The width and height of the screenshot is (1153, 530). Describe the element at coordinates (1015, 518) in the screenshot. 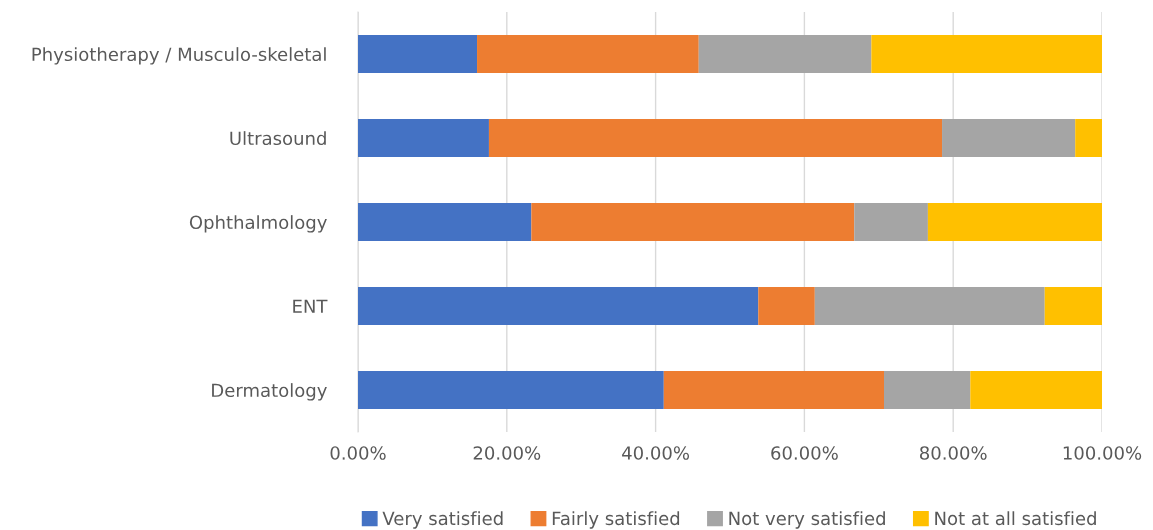

I see `legend-label: Not at all satisfied` at that location.